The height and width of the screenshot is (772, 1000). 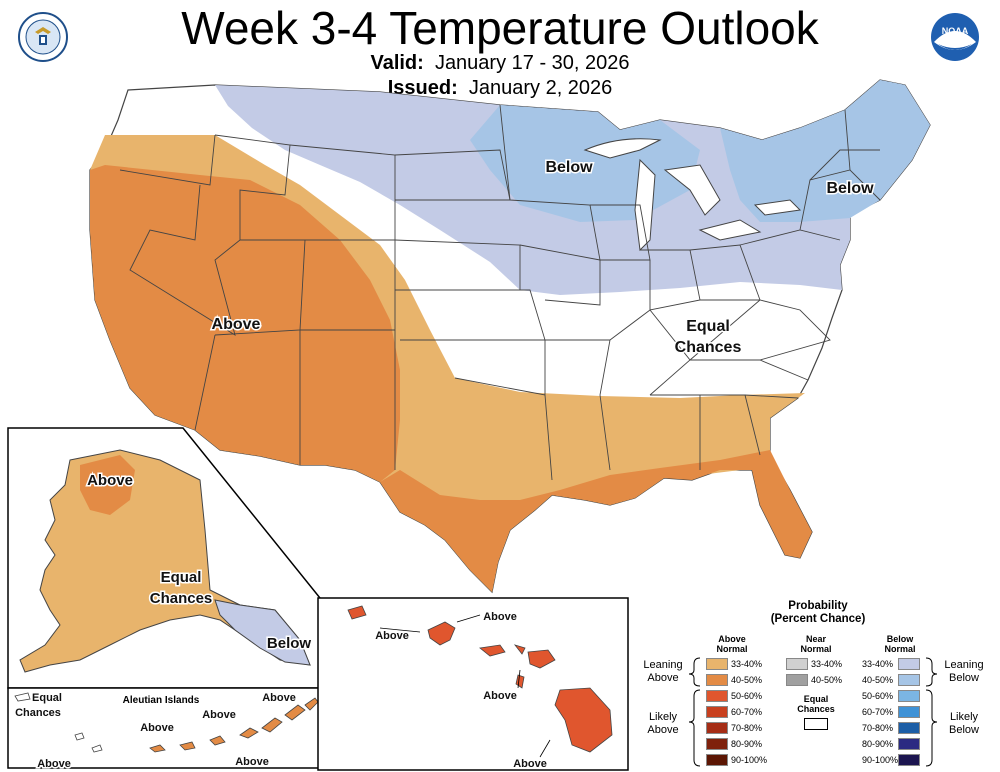 I want to click on legend-leaning-below: Leaning Below, so click(x=964, y=671).